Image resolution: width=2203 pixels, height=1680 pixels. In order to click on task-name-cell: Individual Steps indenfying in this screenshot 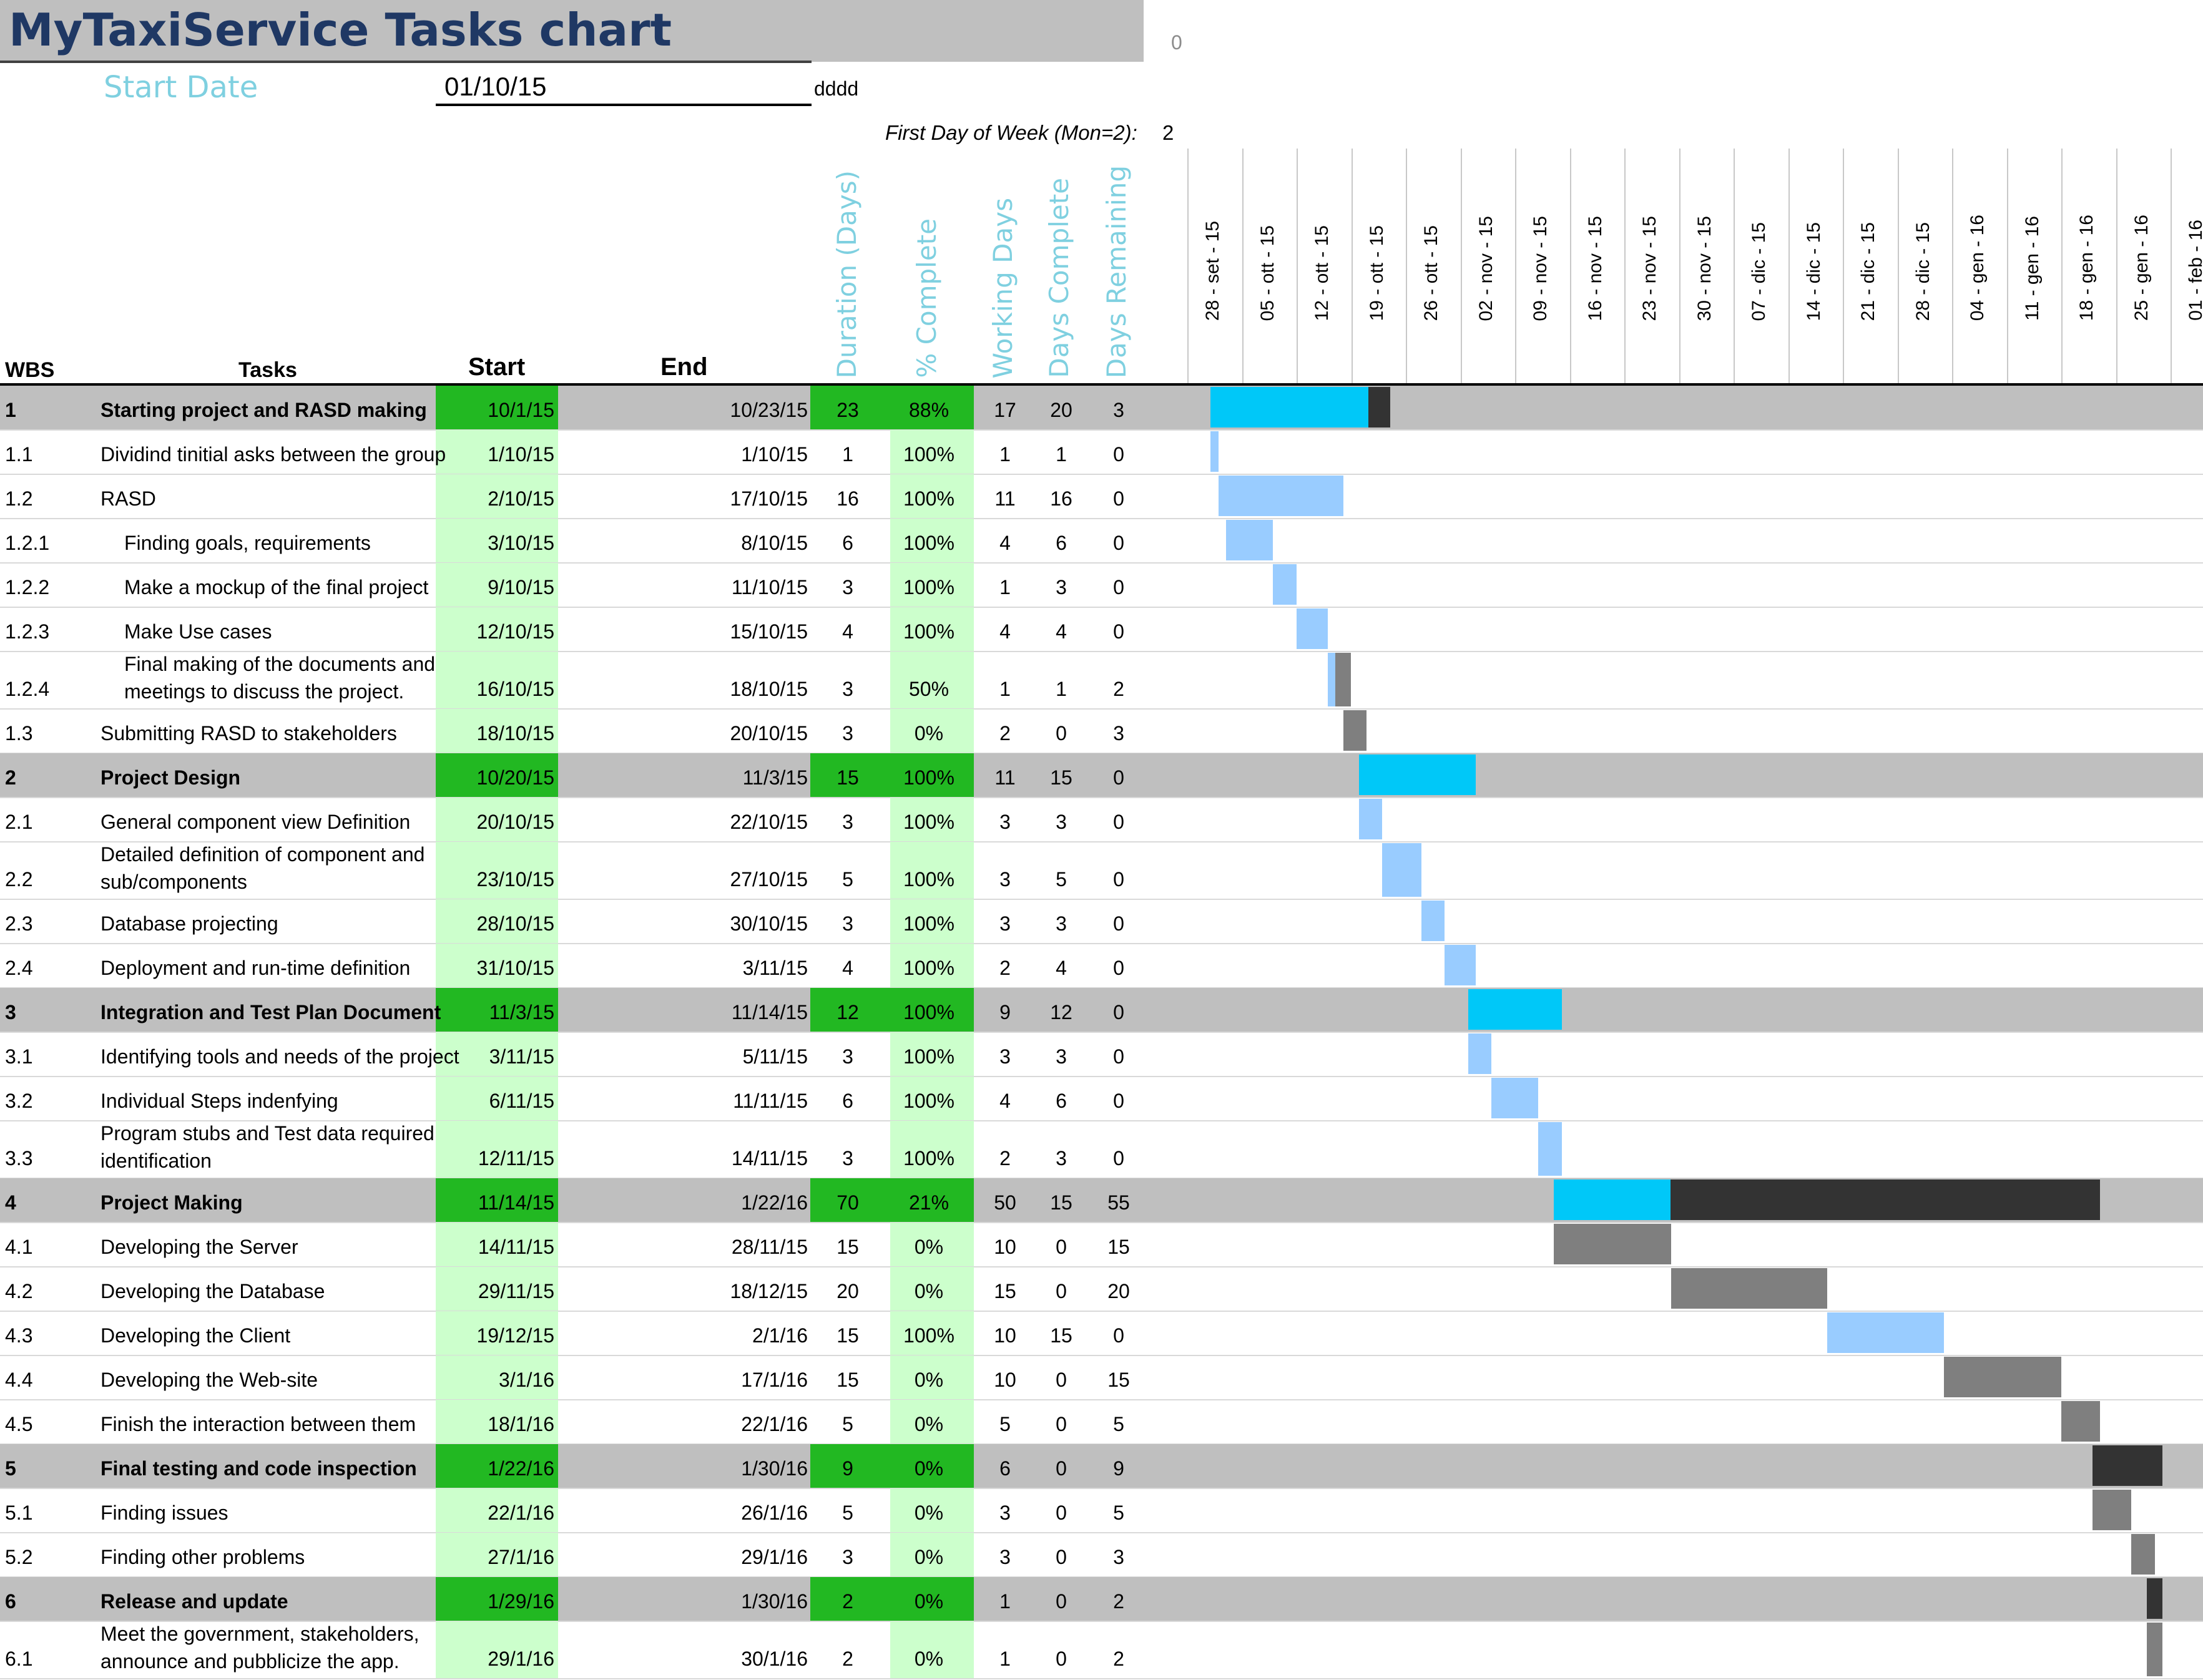, I will do `click(219, 1101)`.